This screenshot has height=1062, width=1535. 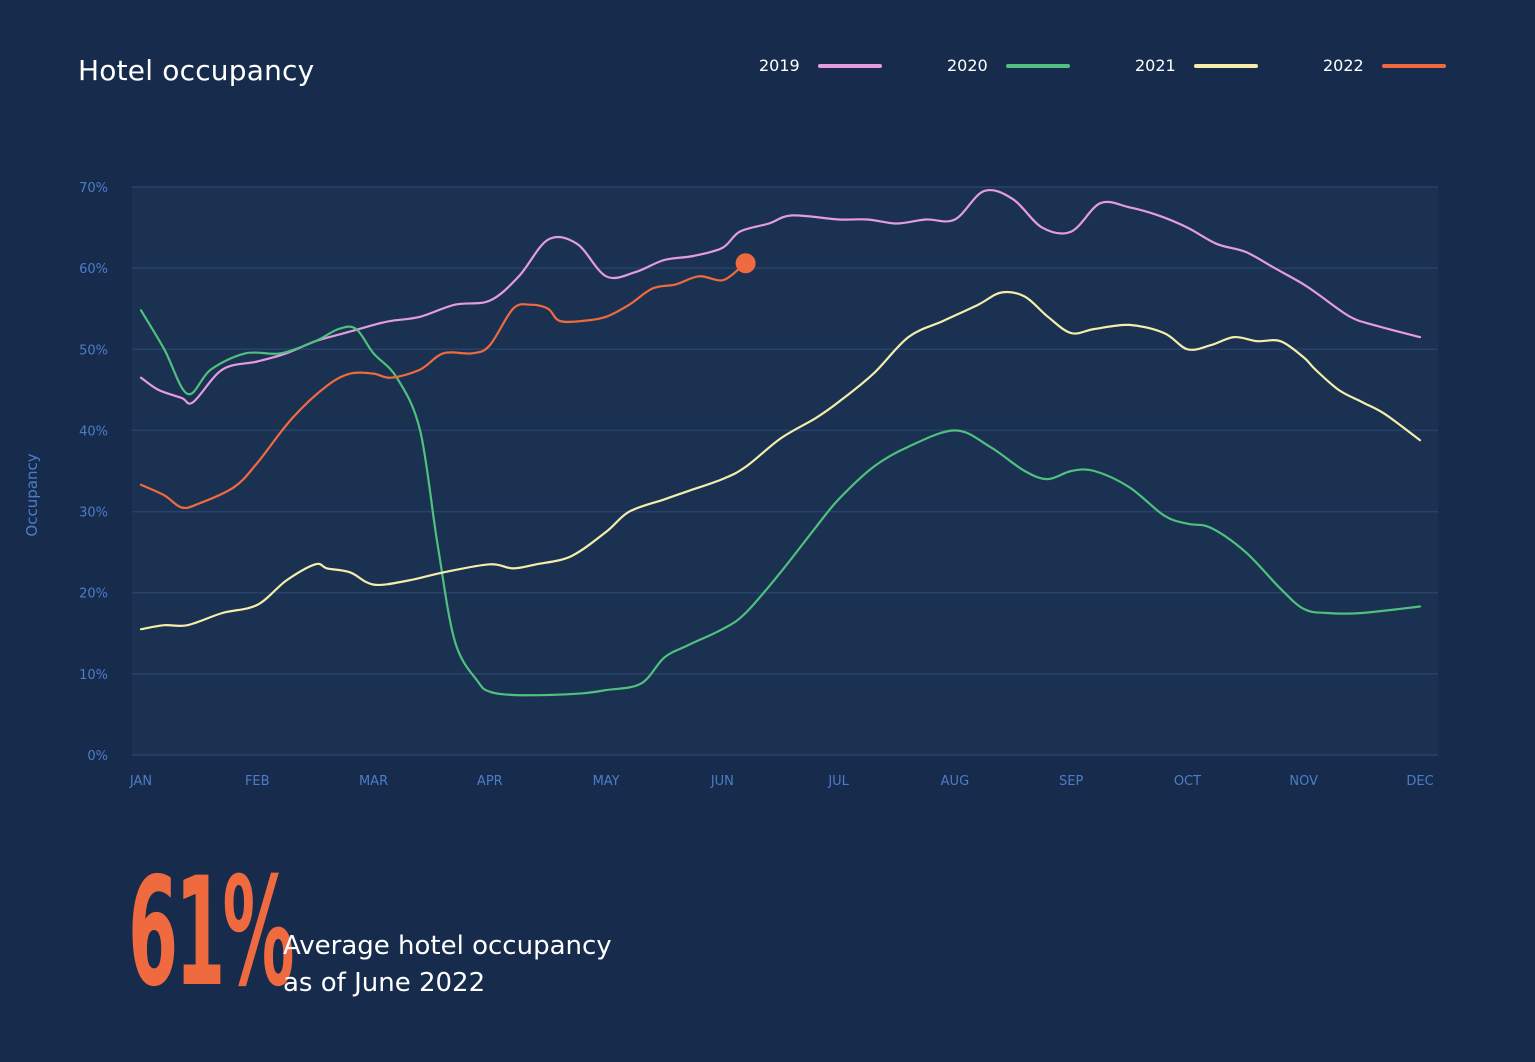 What do you see at coordinates (1419, 781) in the screenshot?
I see `x-tick-label: DEC` at bounding box center [1419, 781].